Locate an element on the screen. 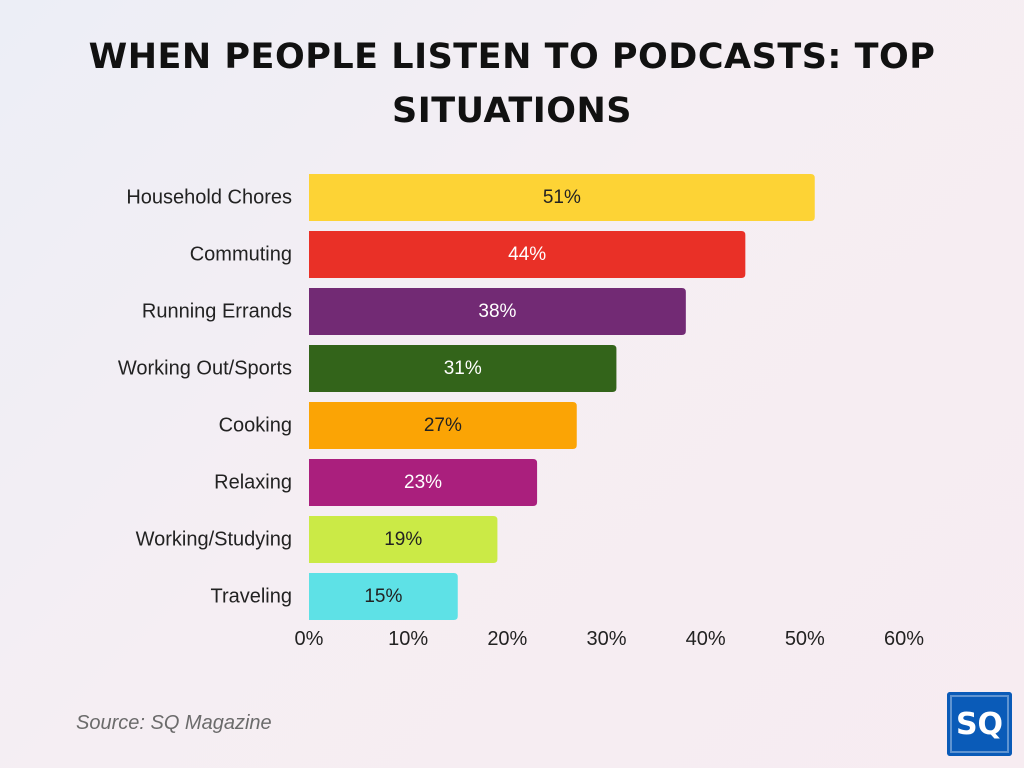 This screenshot has height=768, width=1024. data-label: 23% is located at coordinates (423, 482).